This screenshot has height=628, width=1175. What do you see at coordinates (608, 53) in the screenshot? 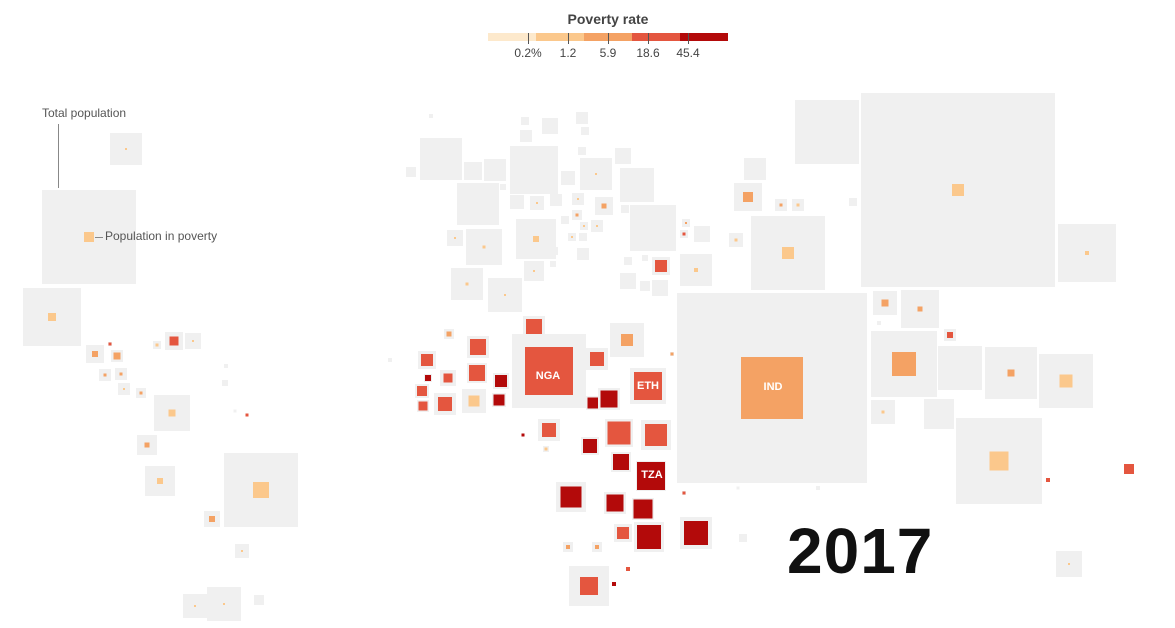
I see `legend-tick-label: 5.9` at bounding box center [608, 53].